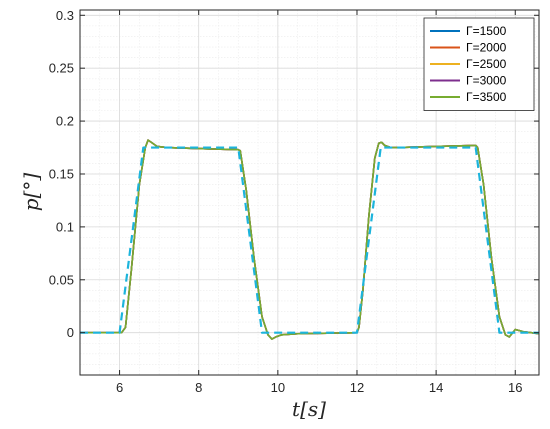  I want to click on y-tick-label: 0.25, so click(61, 68).